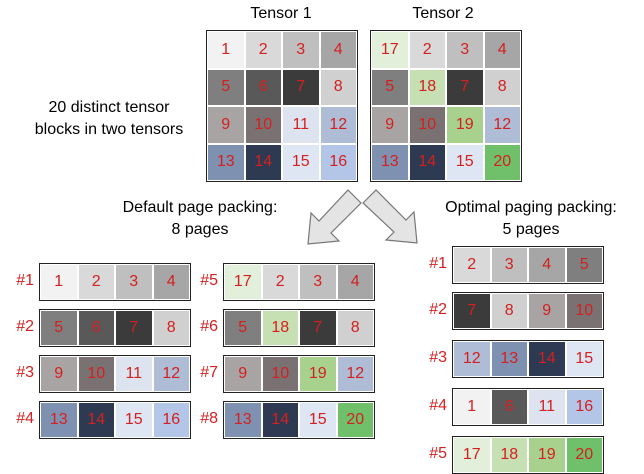 The height and width of the screenshot is (474, 644). Describe the element at coordinates (427, 87) in the screenshot. I see `tensor2-block-18: 18` at that location.